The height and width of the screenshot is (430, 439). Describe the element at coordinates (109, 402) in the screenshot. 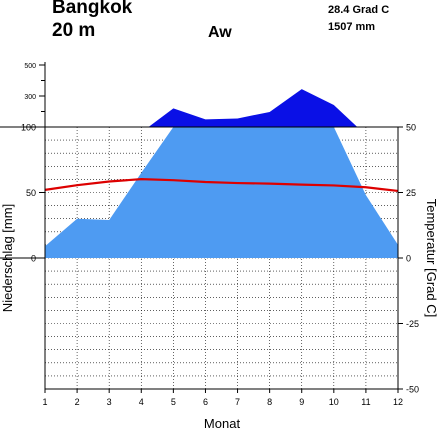

I see `month-tick-label: 3` at that location.